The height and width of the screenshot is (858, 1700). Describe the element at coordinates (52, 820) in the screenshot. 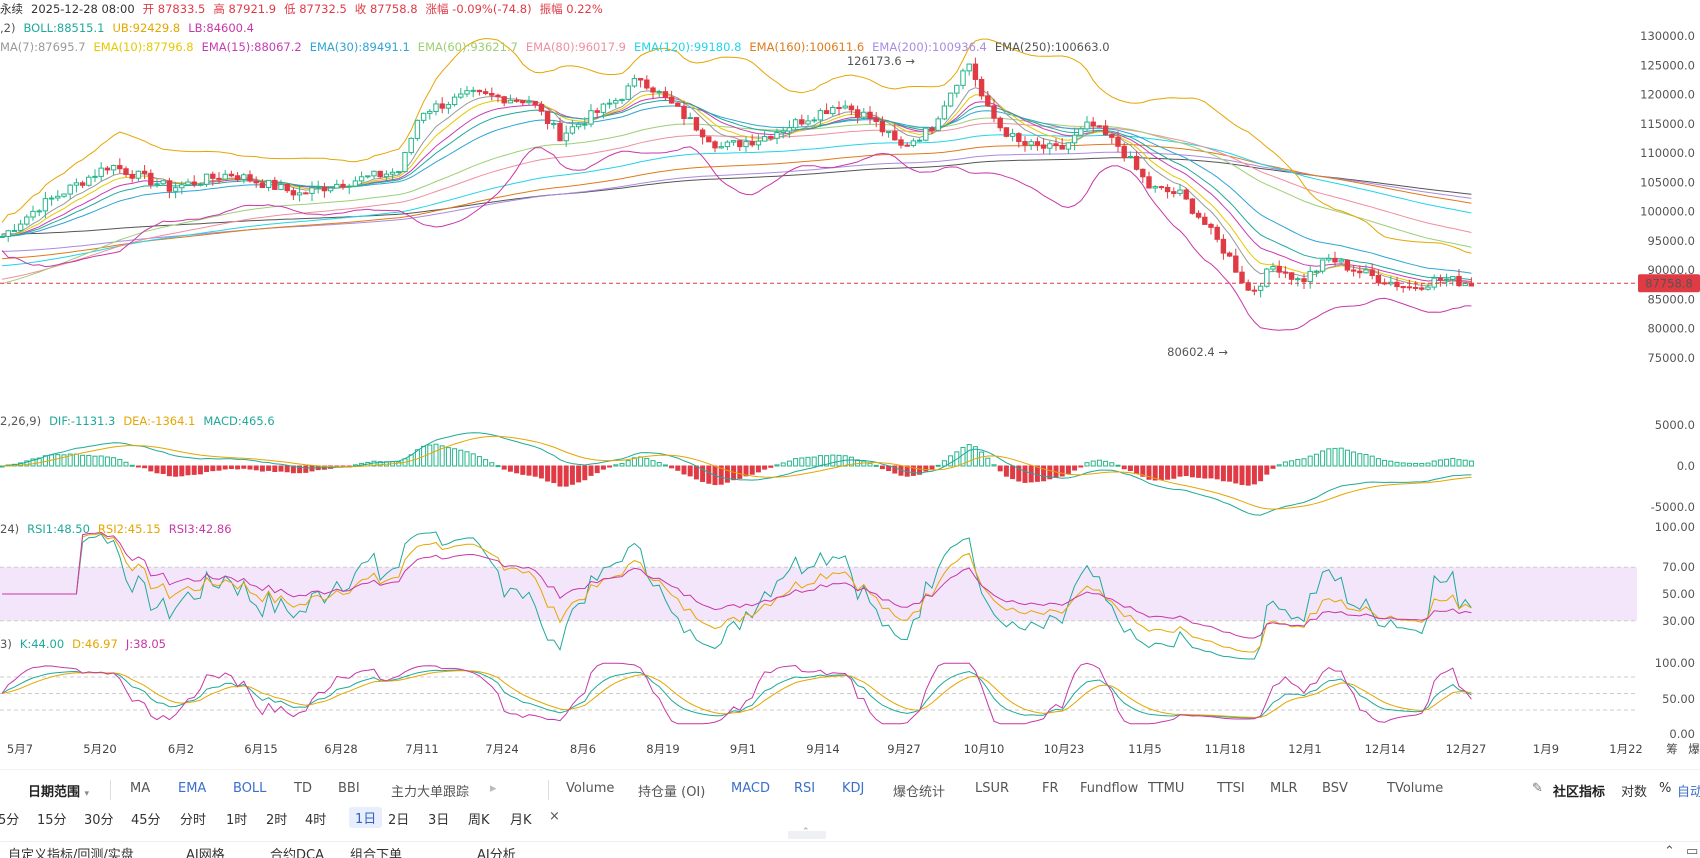

I see `timeframe-1-button: 15分` at that location.